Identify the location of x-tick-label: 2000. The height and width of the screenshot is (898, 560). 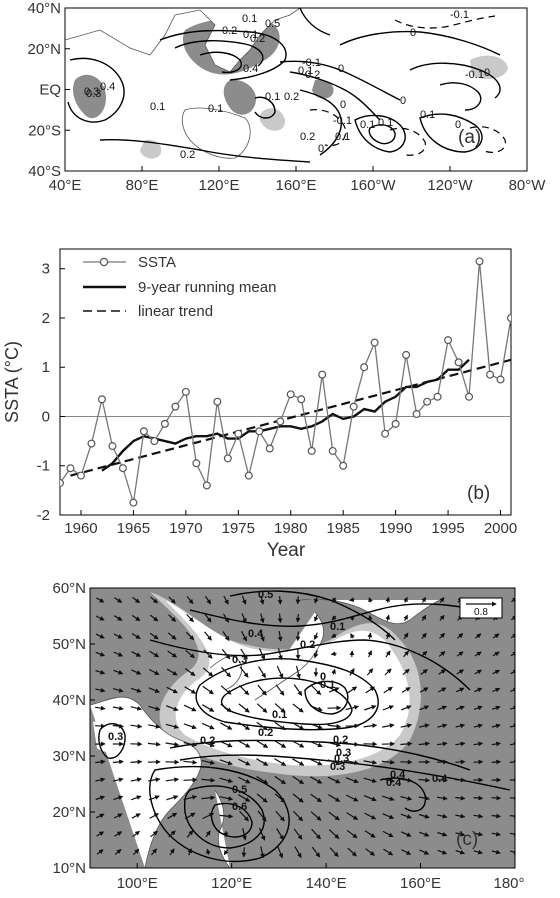
(500, 528).